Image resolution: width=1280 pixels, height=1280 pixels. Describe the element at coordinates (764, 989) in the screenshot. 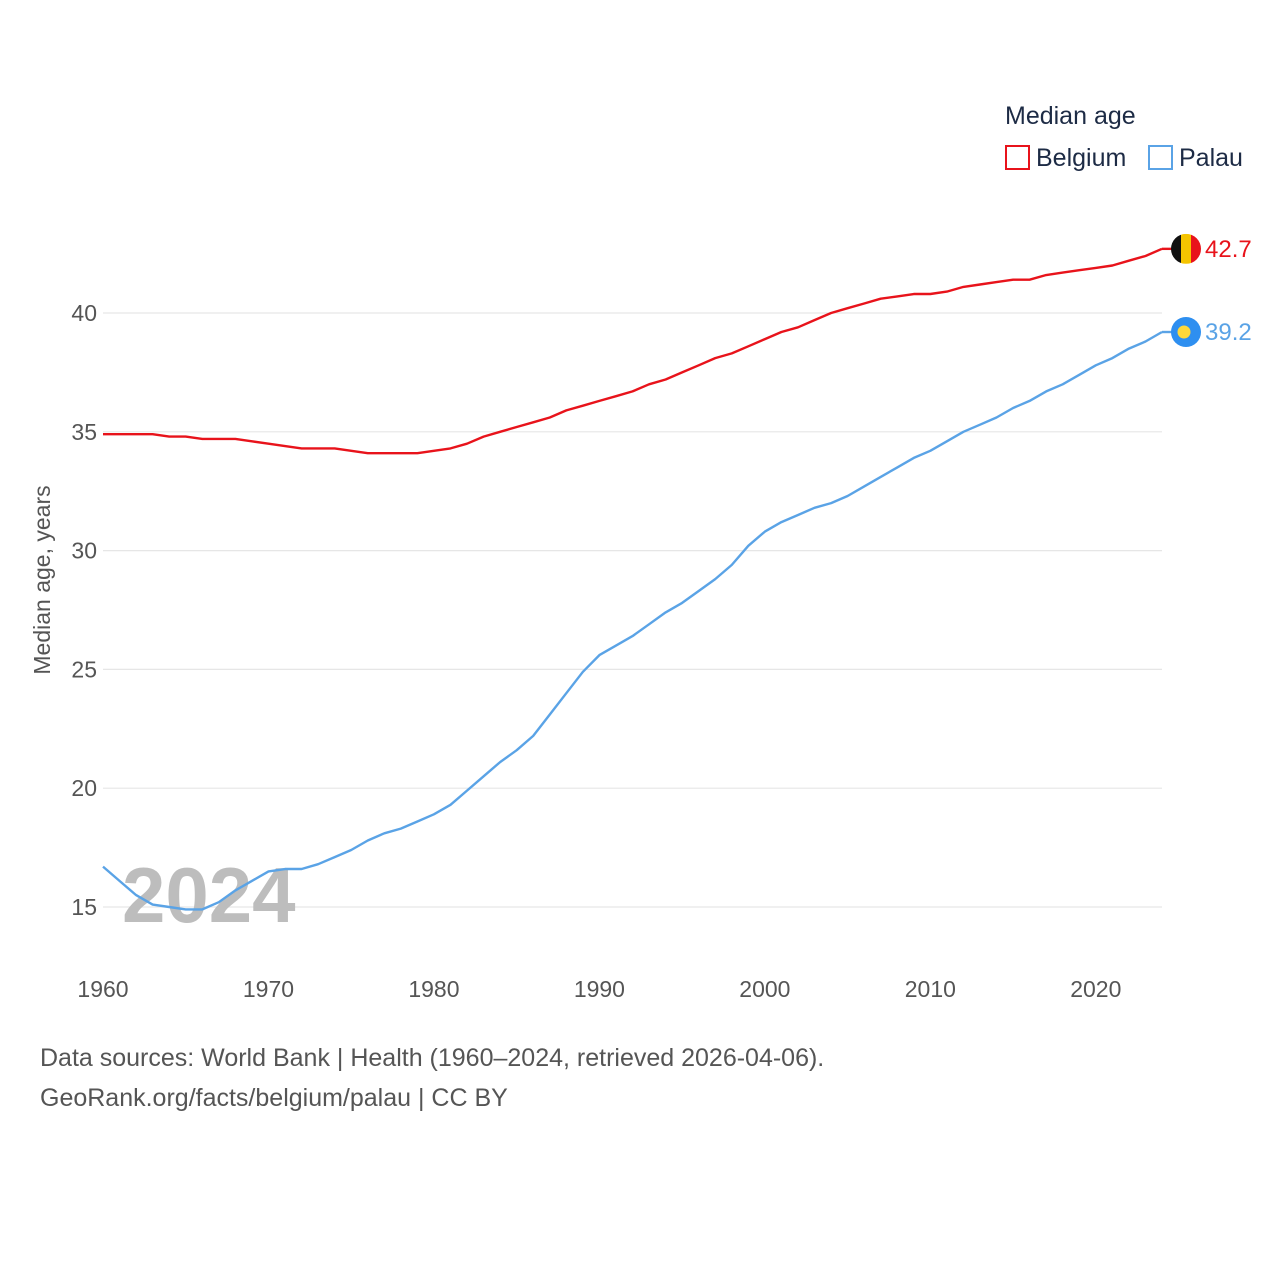

I see `x-tick-label: 2000` at that location.